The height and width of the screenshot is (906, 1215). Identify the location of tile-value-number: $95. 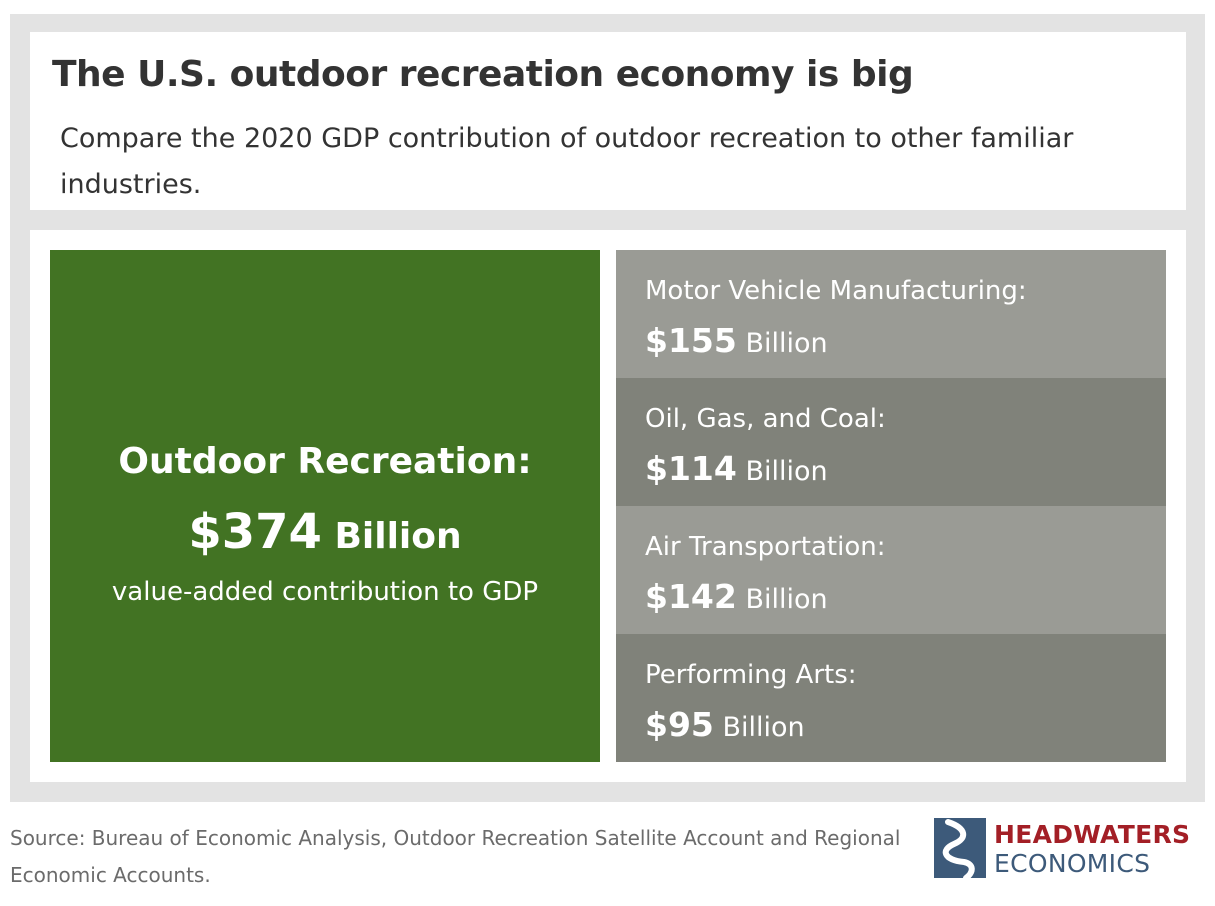
(679, 724).